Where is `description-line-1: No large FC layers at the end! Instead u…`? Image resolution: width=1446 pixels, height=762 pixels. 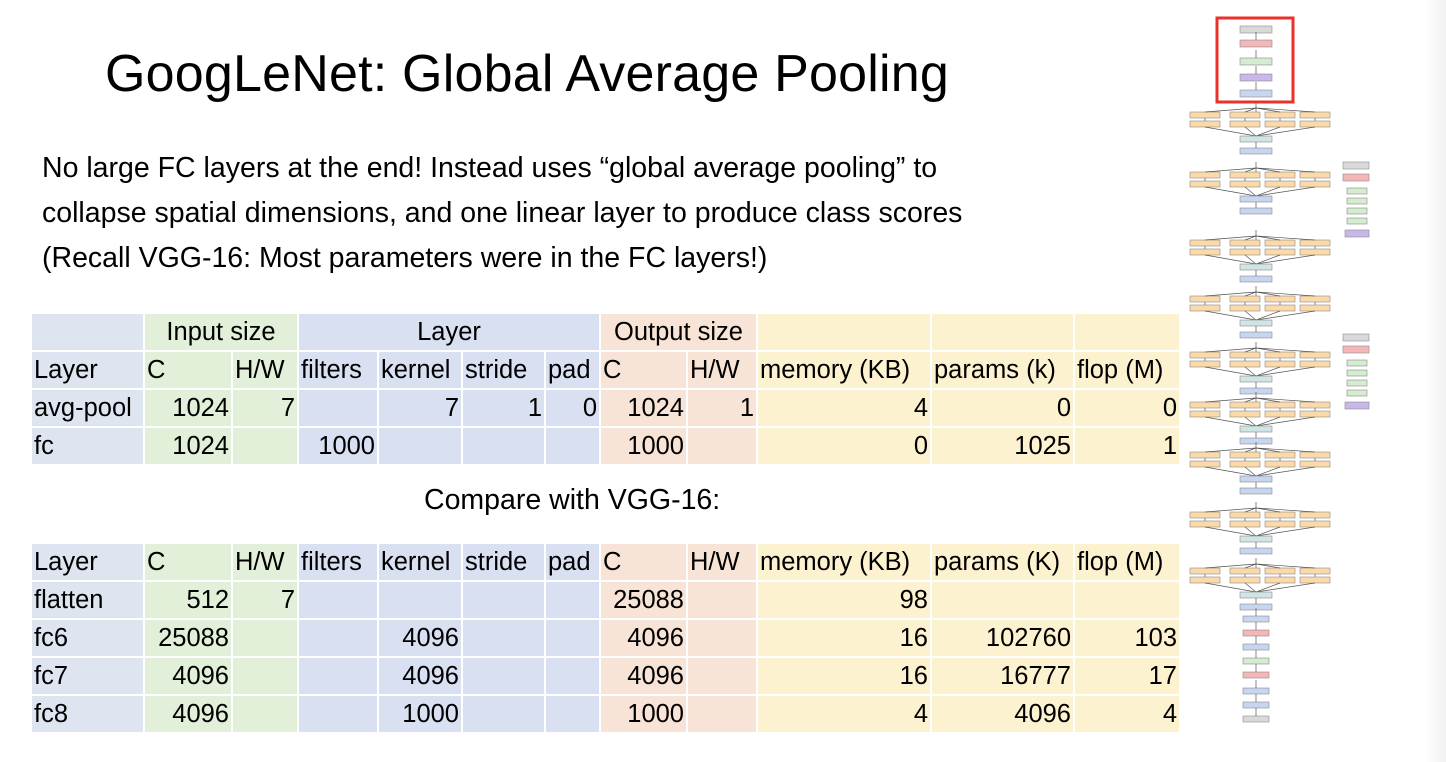 description-line-1: No large FC layers at the end! Instead u… is located at coordinates (490, 168).